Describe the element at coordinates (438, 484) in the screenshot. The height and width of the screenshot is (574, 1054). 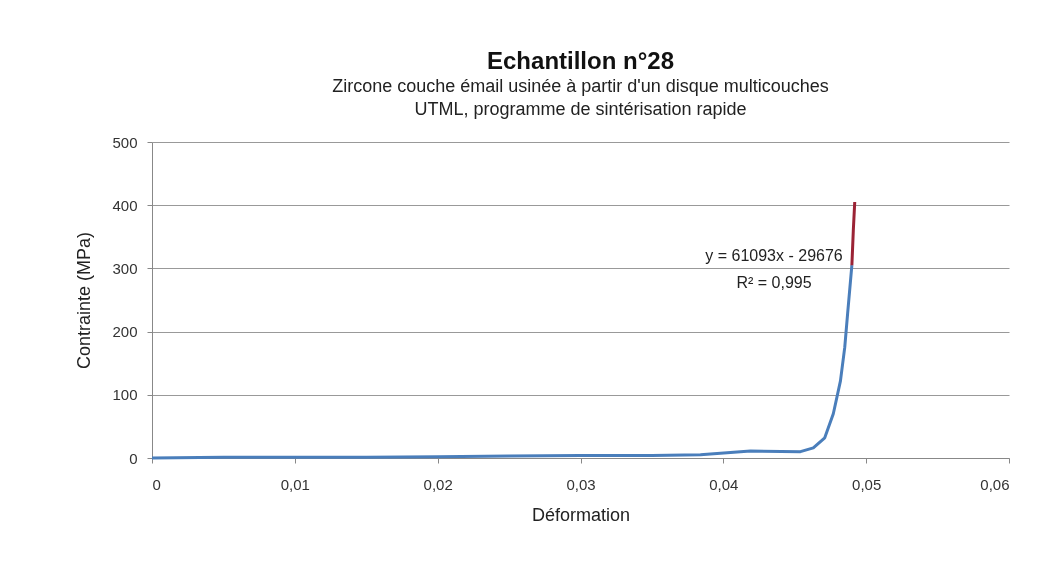
I see `x-tick-label: 0,02` at that location.